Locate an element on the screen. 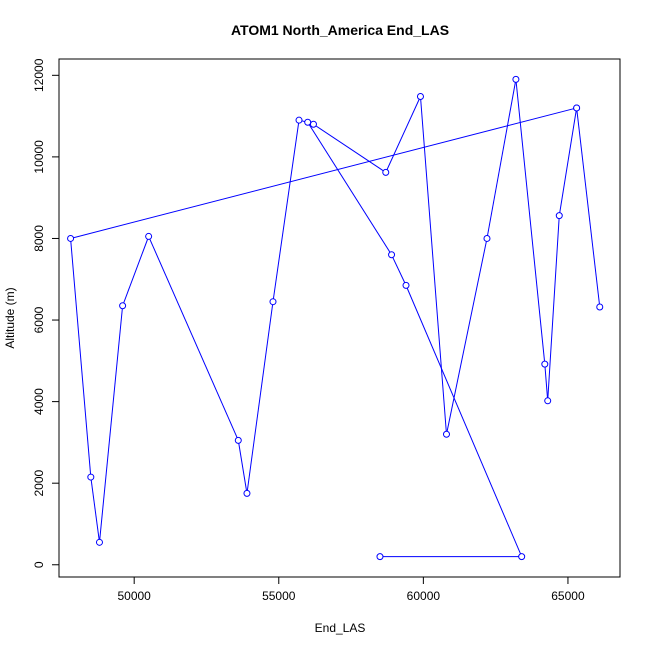 This screenshot has height=650, width=650. x-tick-label: 55000 is located at coordinates (279, 596).